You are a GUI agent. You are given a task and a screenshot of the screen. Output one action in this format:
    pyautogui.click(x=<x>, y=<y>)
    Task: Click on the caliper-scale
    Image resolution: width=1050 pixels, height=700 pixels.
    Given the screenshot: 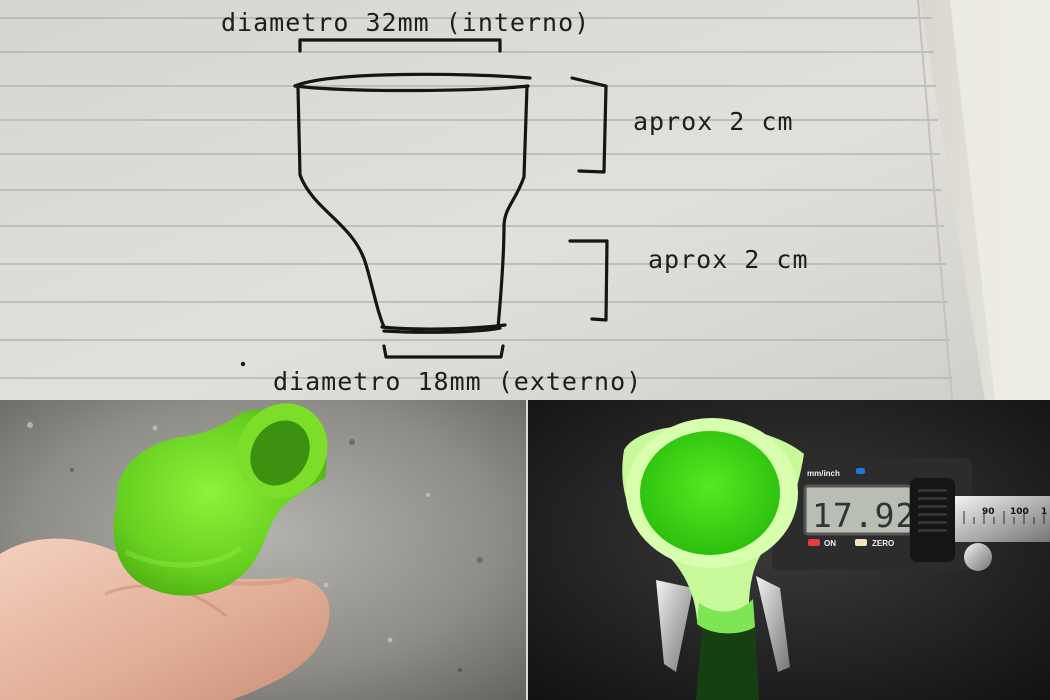 What is the action you would take?
    pyautogui.click(x=1004, y=517)
    